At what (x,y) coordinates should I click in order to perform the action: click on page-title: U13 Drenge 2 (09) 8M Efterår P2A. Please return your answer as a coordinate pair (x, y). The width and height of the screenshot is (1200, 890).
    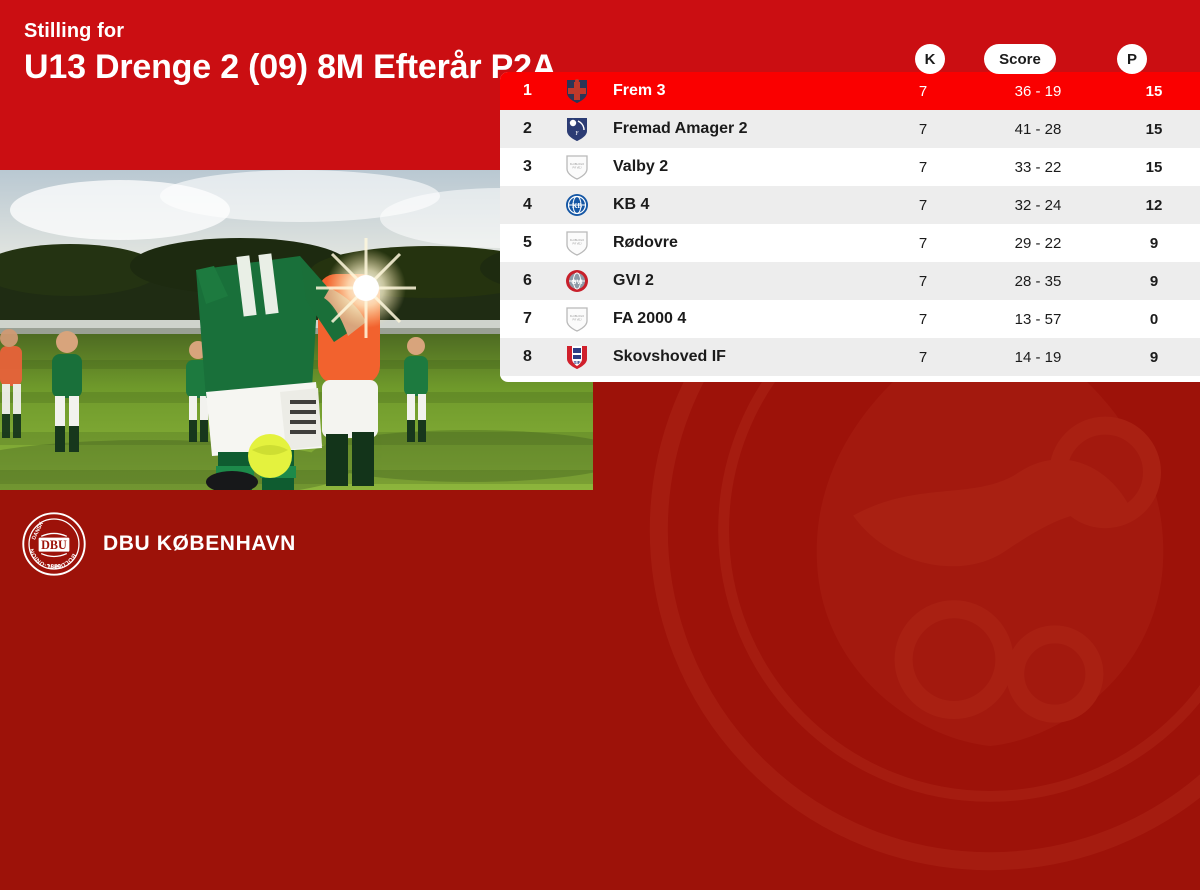
    Looking at the image, I should click on (290, 67).